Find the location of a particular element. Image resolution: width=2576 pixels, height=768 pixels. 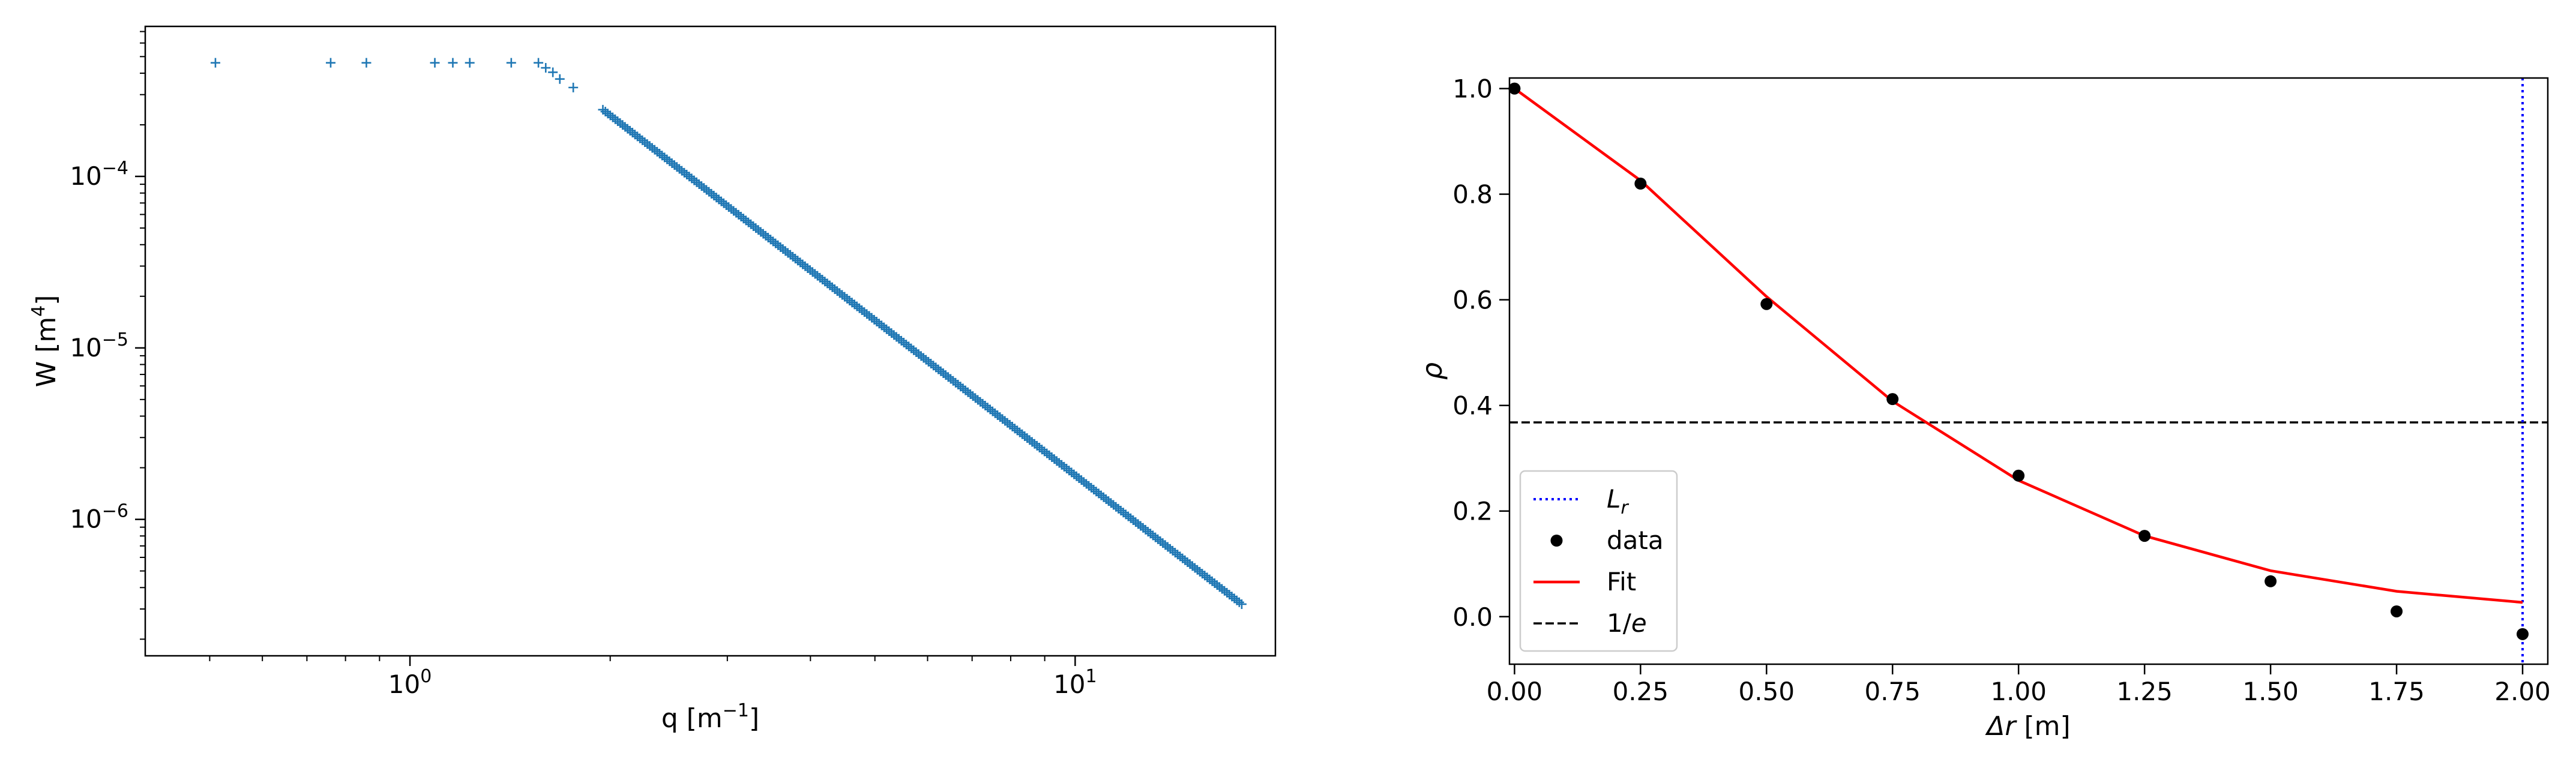

legend-label-text: 1/ is located at coordinates (1619, 623).